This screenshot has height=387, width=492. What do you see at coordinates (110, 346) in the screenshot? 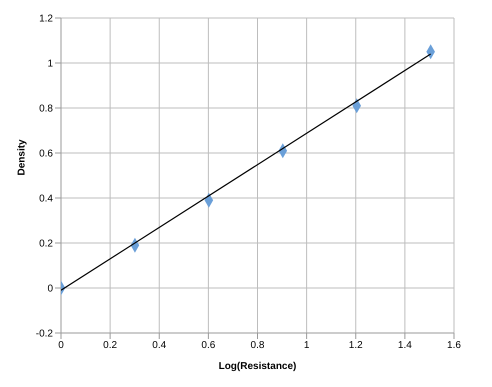
I see `x-tick-label: 0.2` at bounding box center [110, 346].